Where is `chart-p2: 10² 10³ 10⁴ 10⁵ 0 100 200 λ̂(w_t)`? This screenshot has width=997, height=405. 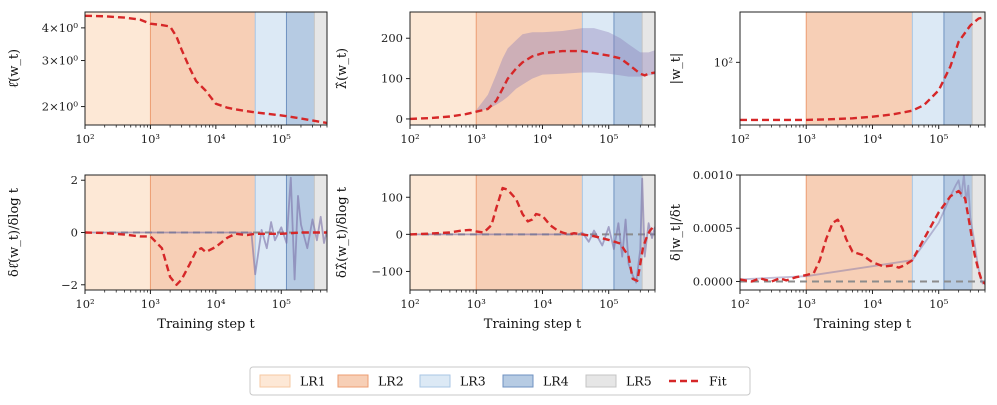 chart-p2: 10² 10³ 10⁴ 10⁵ 0 100 200 λ̂(w_t) is located at coordinates (495, 78).